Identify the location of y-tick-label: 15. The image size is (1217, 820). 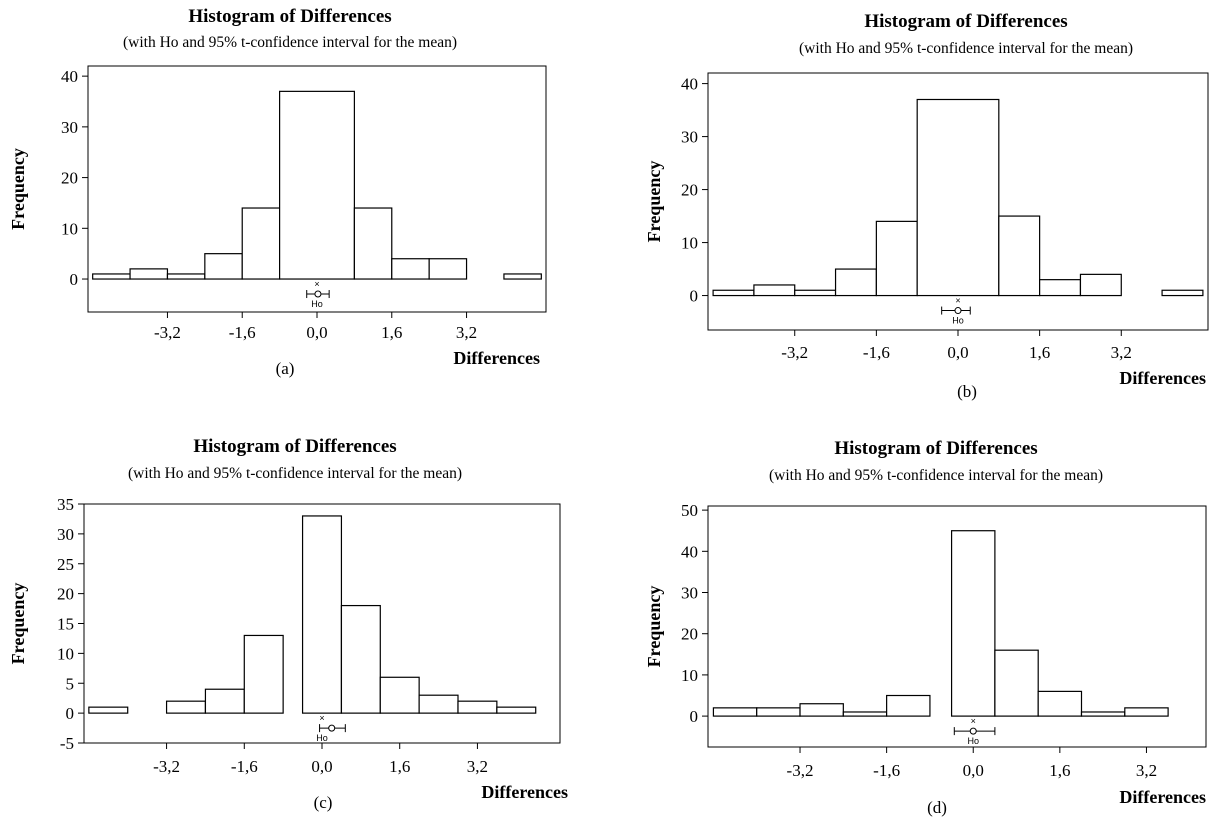
(65, 624).